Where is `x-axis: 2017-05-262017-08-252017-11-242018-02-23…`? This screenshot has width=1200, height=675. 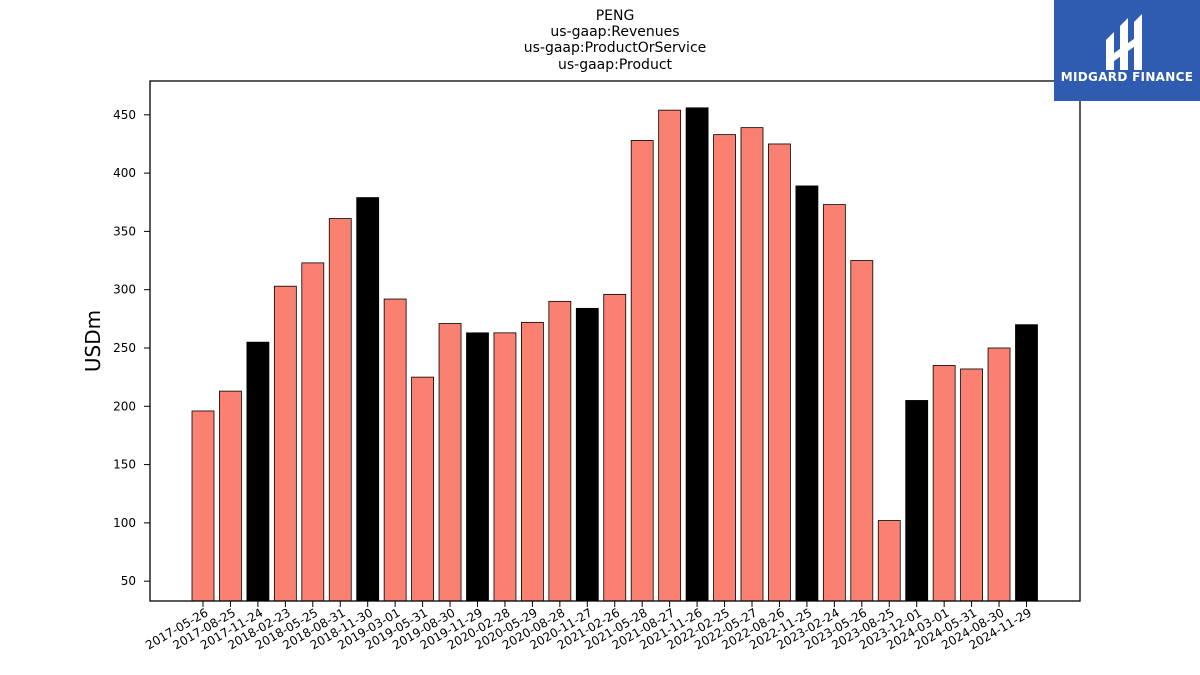
x-axis: 2017-05-262017-08-252017-11-242018-02-23… is located at coordinates (588, 626).